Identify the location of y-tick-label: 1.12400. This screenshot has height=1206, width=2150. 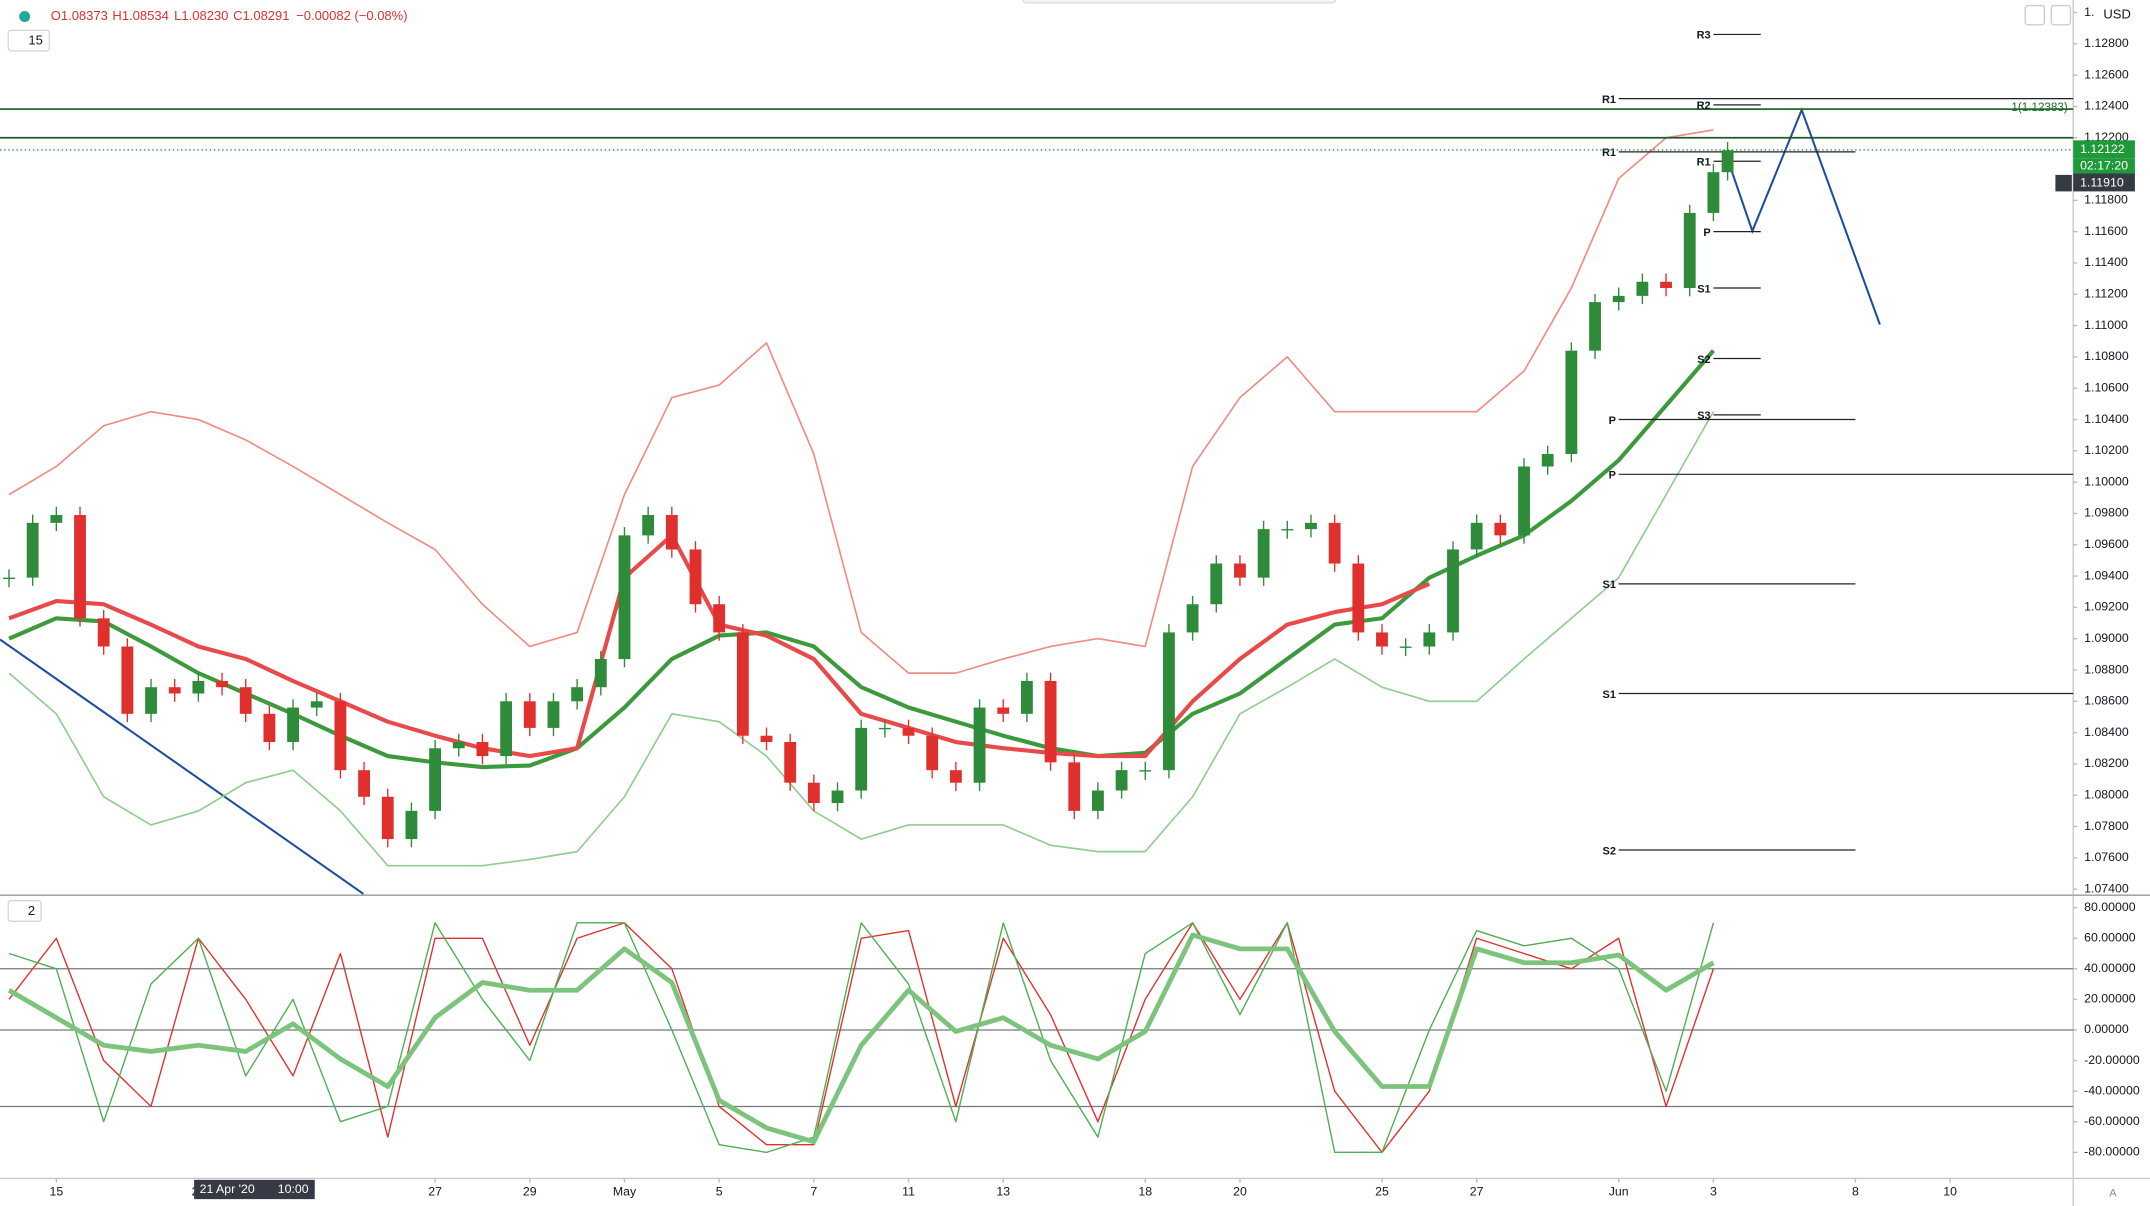
(2106, 106).